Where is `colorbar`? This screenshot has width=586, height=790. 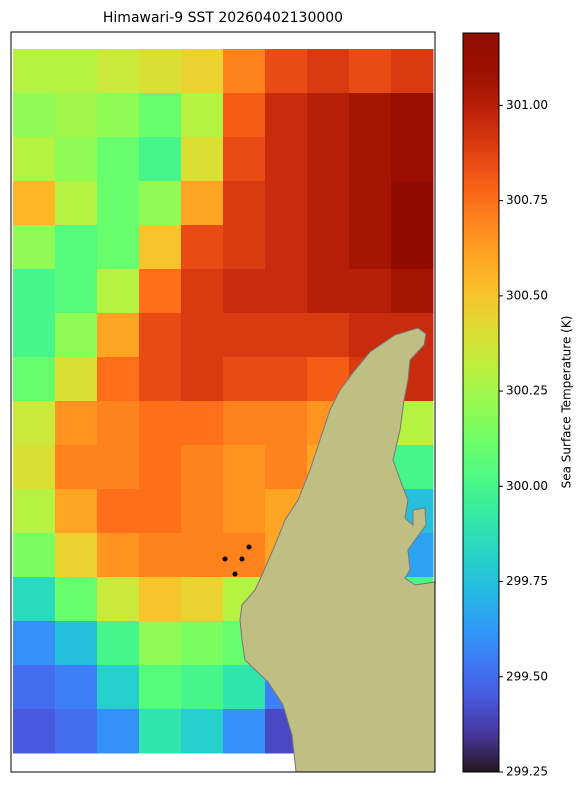
colorbar is located at coordinates (481, 402).